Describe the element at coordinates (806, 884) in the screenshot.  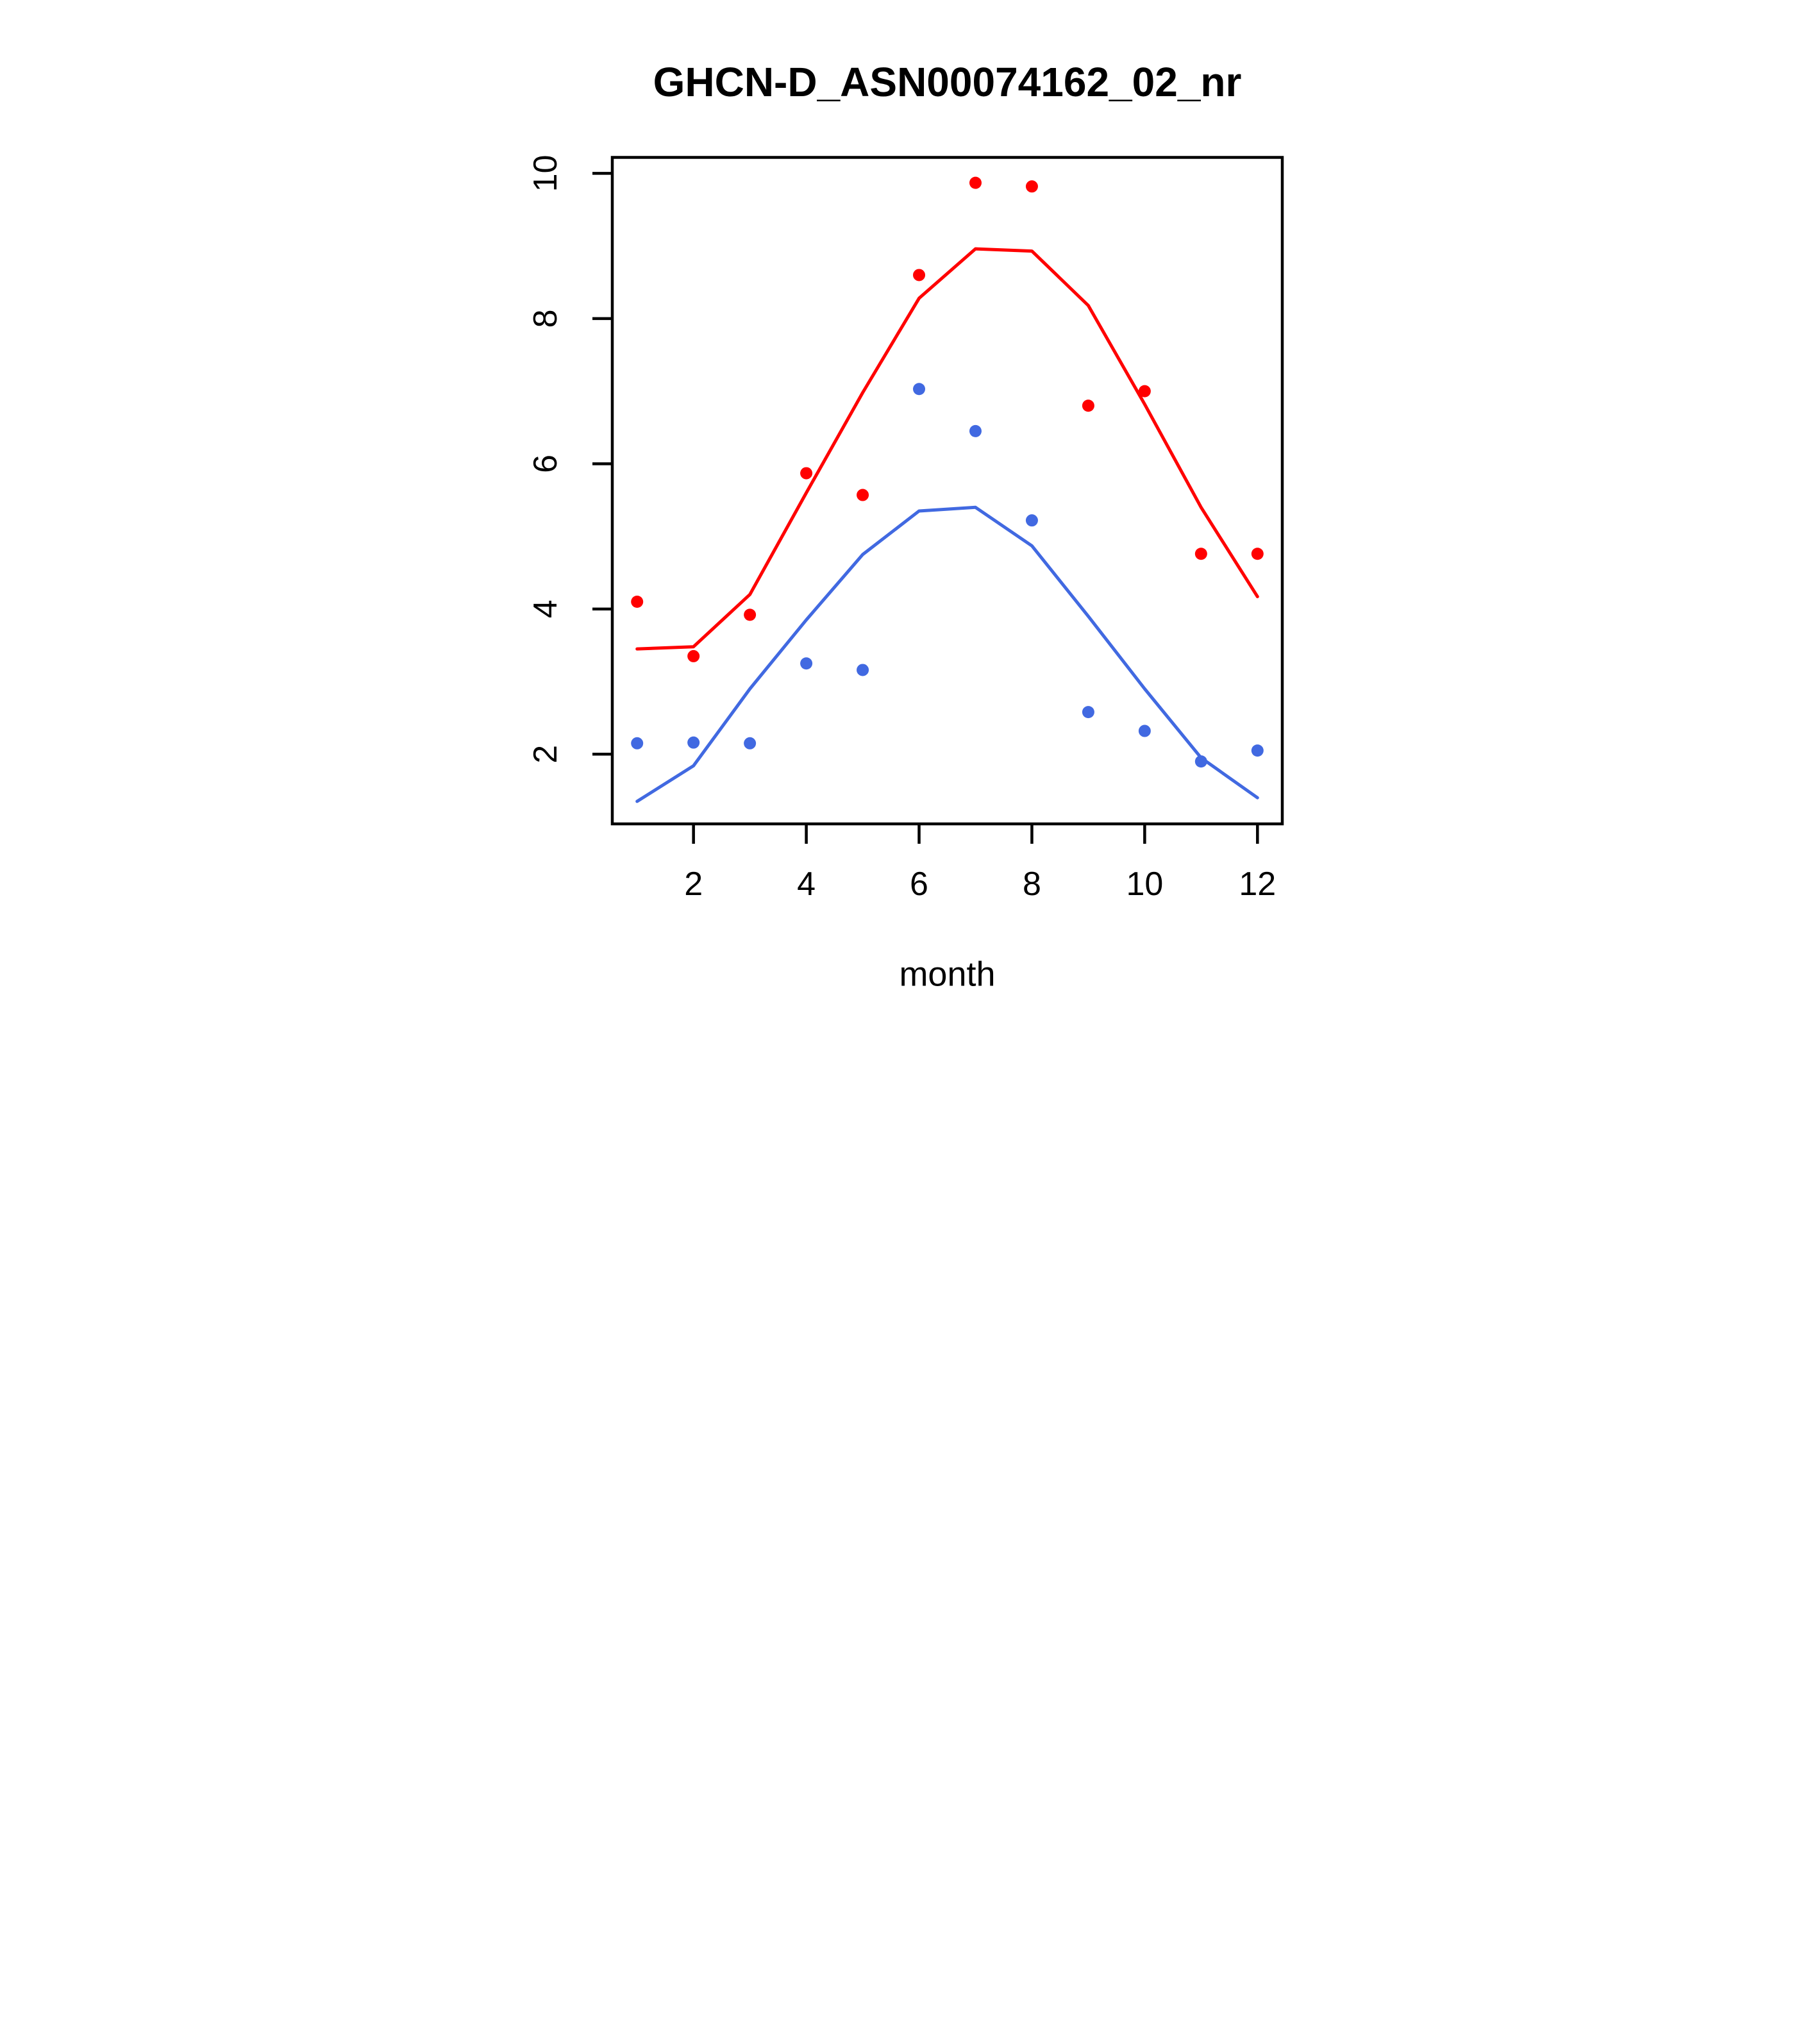
I see `x-tick-label: 4` at that location.